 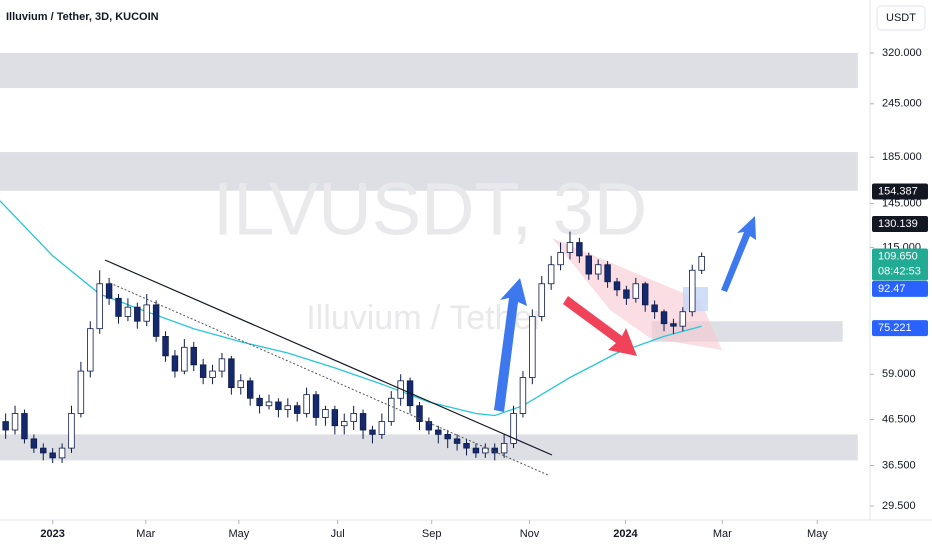 I want to click on y-tick-label: 59.000, so click(x=899, y=374).